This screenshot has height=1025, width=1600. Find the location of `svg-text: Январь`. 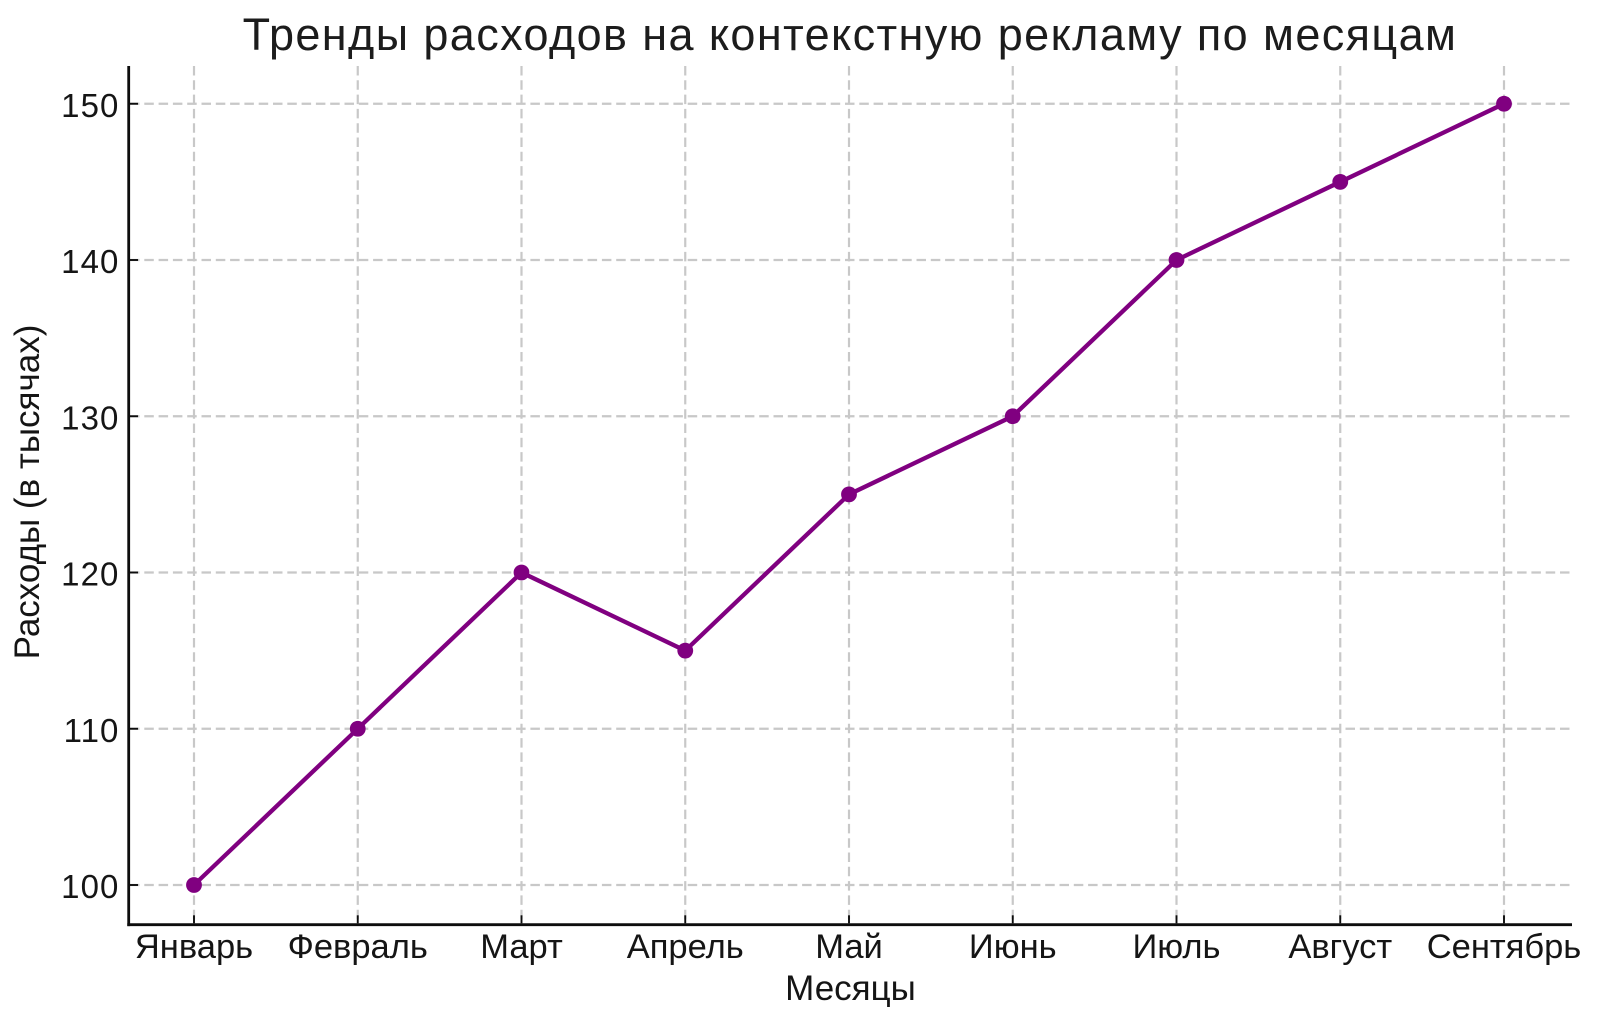

svg-text: Январь is located at coordinates (194, 947).